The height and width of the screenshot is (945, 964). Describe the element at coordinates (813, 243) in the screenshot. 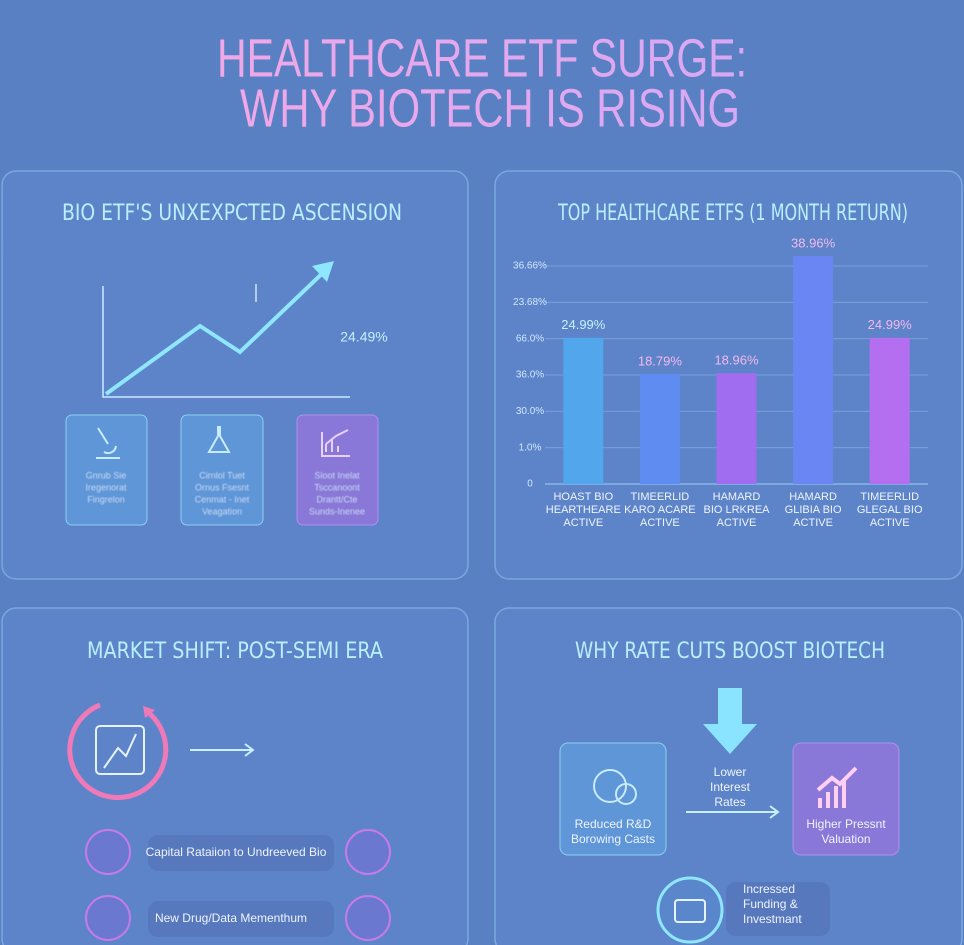

I see `value-label: 38.96%` at that location.